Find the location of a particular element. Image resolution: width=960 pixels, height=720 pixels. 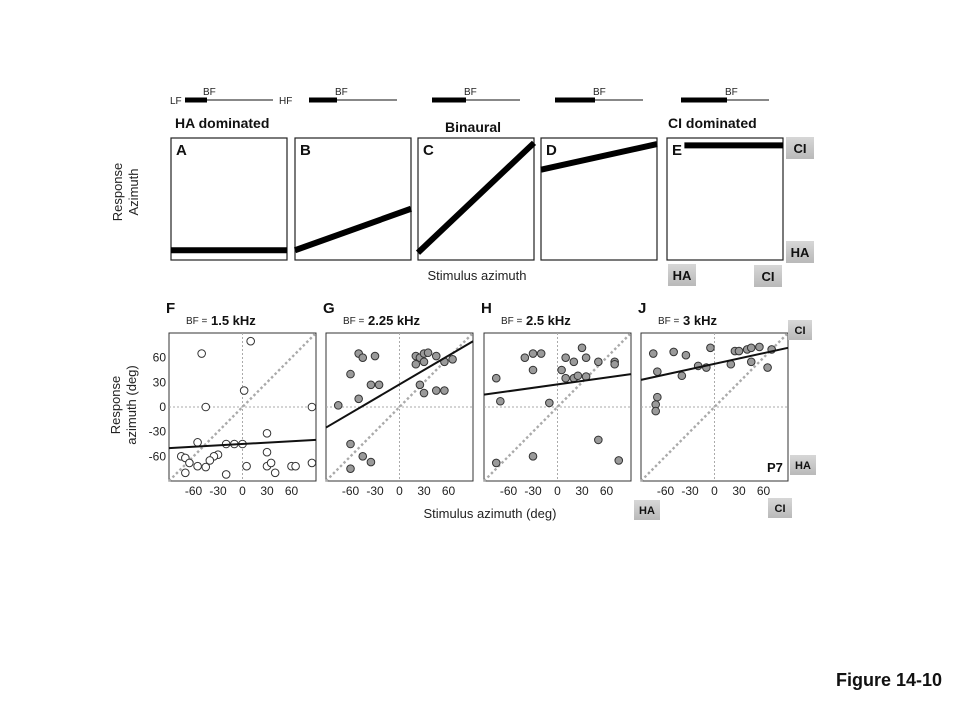

bf-value-label: 1.5 kHz is located at coordinates (233, 320).